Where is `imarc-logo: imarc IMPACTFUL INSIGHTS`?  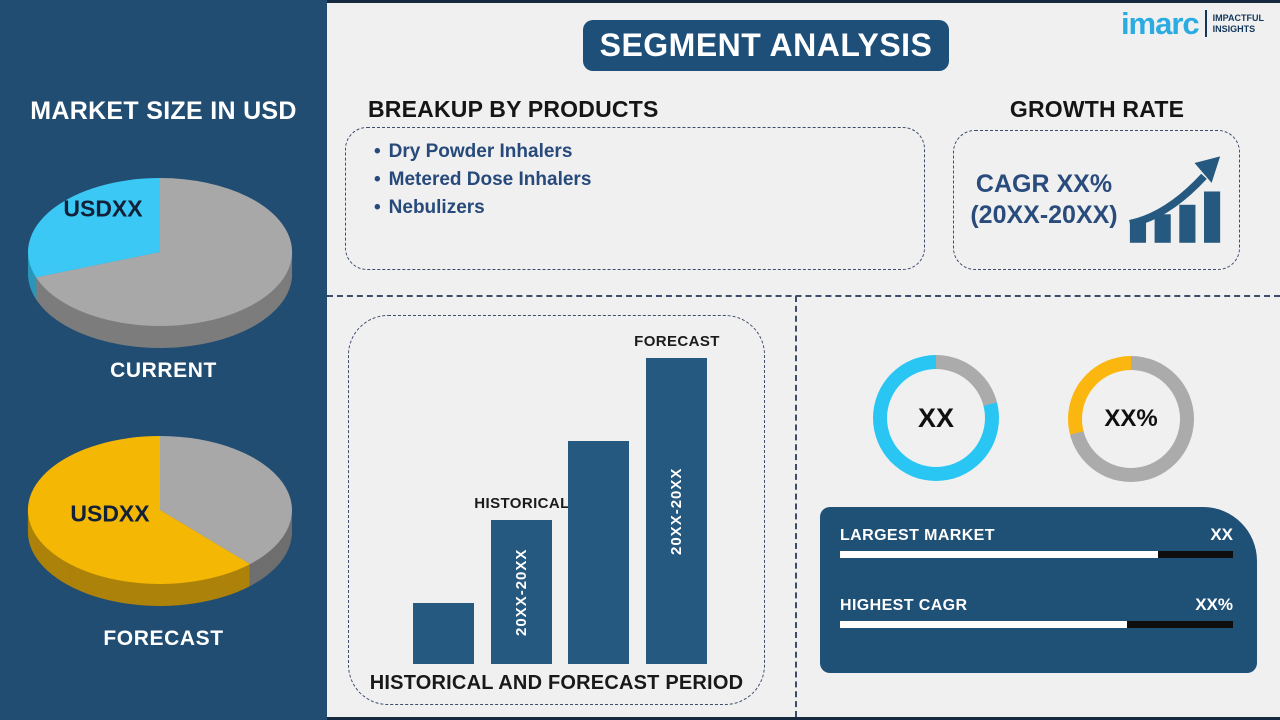 imarc-logo: imarc IMPACTFUL INSIGHTS is located at coordinates (1192, 23).